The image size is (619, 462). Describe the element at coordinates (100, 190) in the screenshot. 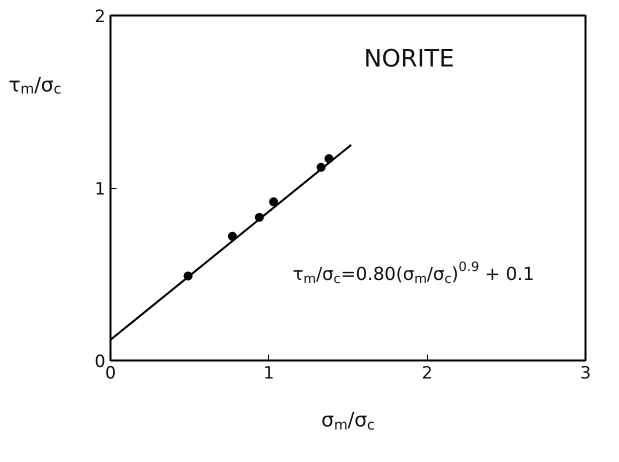

I see `y-tick-label: 1` at that location.